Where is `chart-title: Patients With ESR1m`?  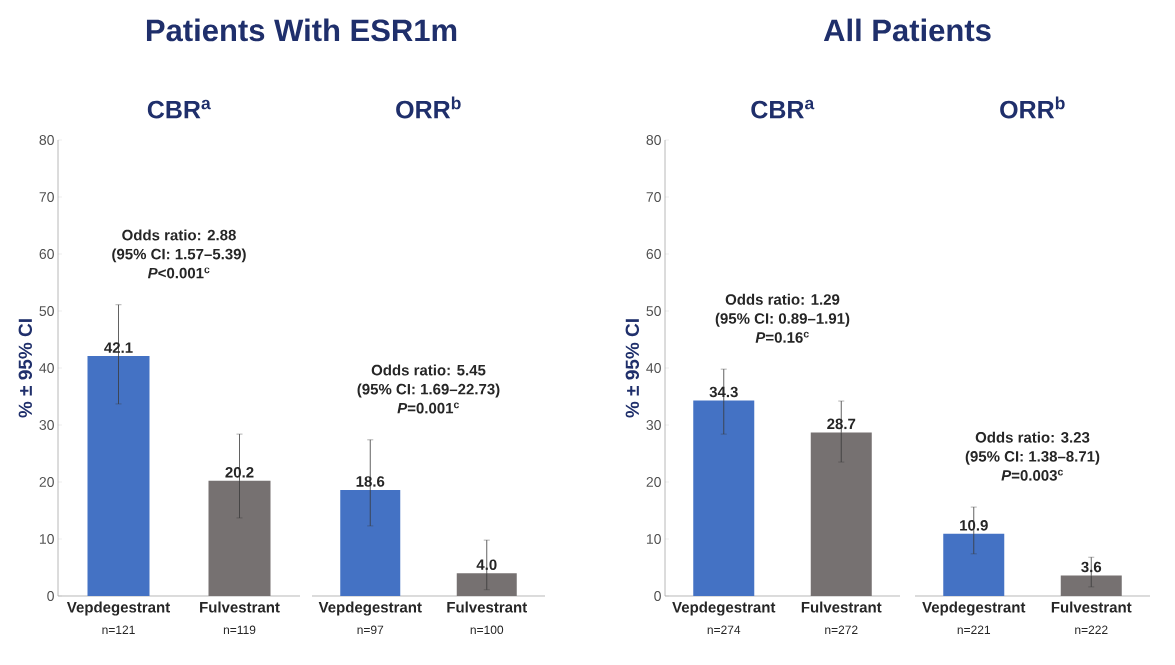
chart-title: Patients With ESR1m is located at coordinates (301, 30).